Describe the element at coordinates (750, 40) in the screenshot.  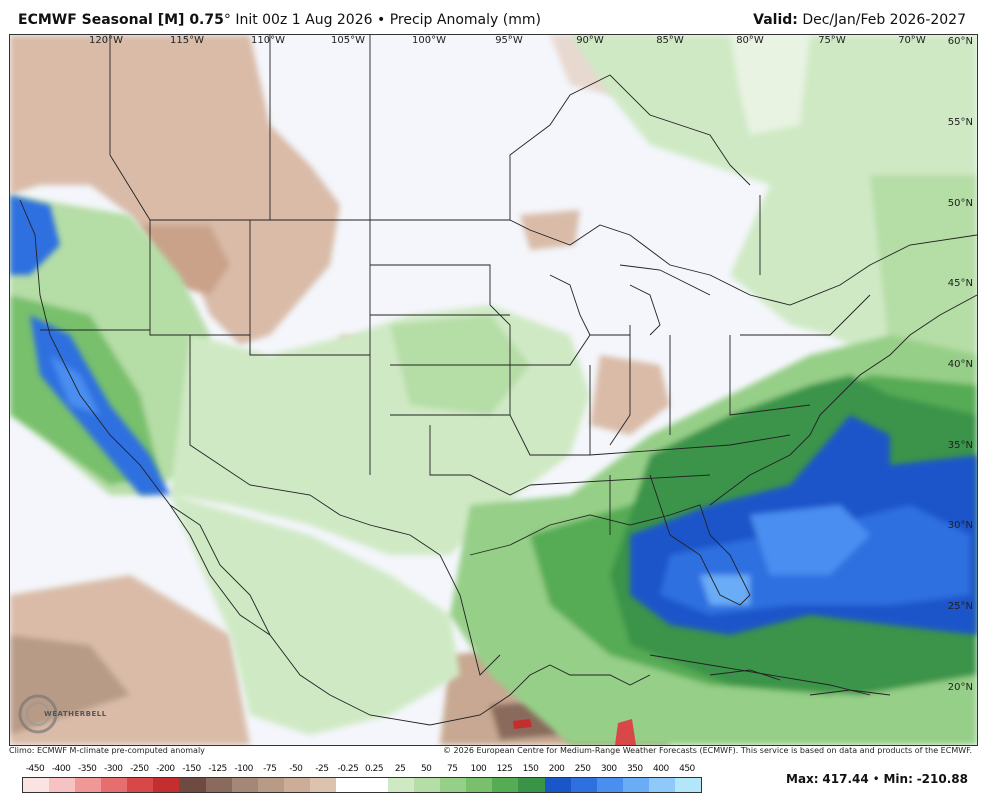
I see `lon-label: 80°W` at that location.